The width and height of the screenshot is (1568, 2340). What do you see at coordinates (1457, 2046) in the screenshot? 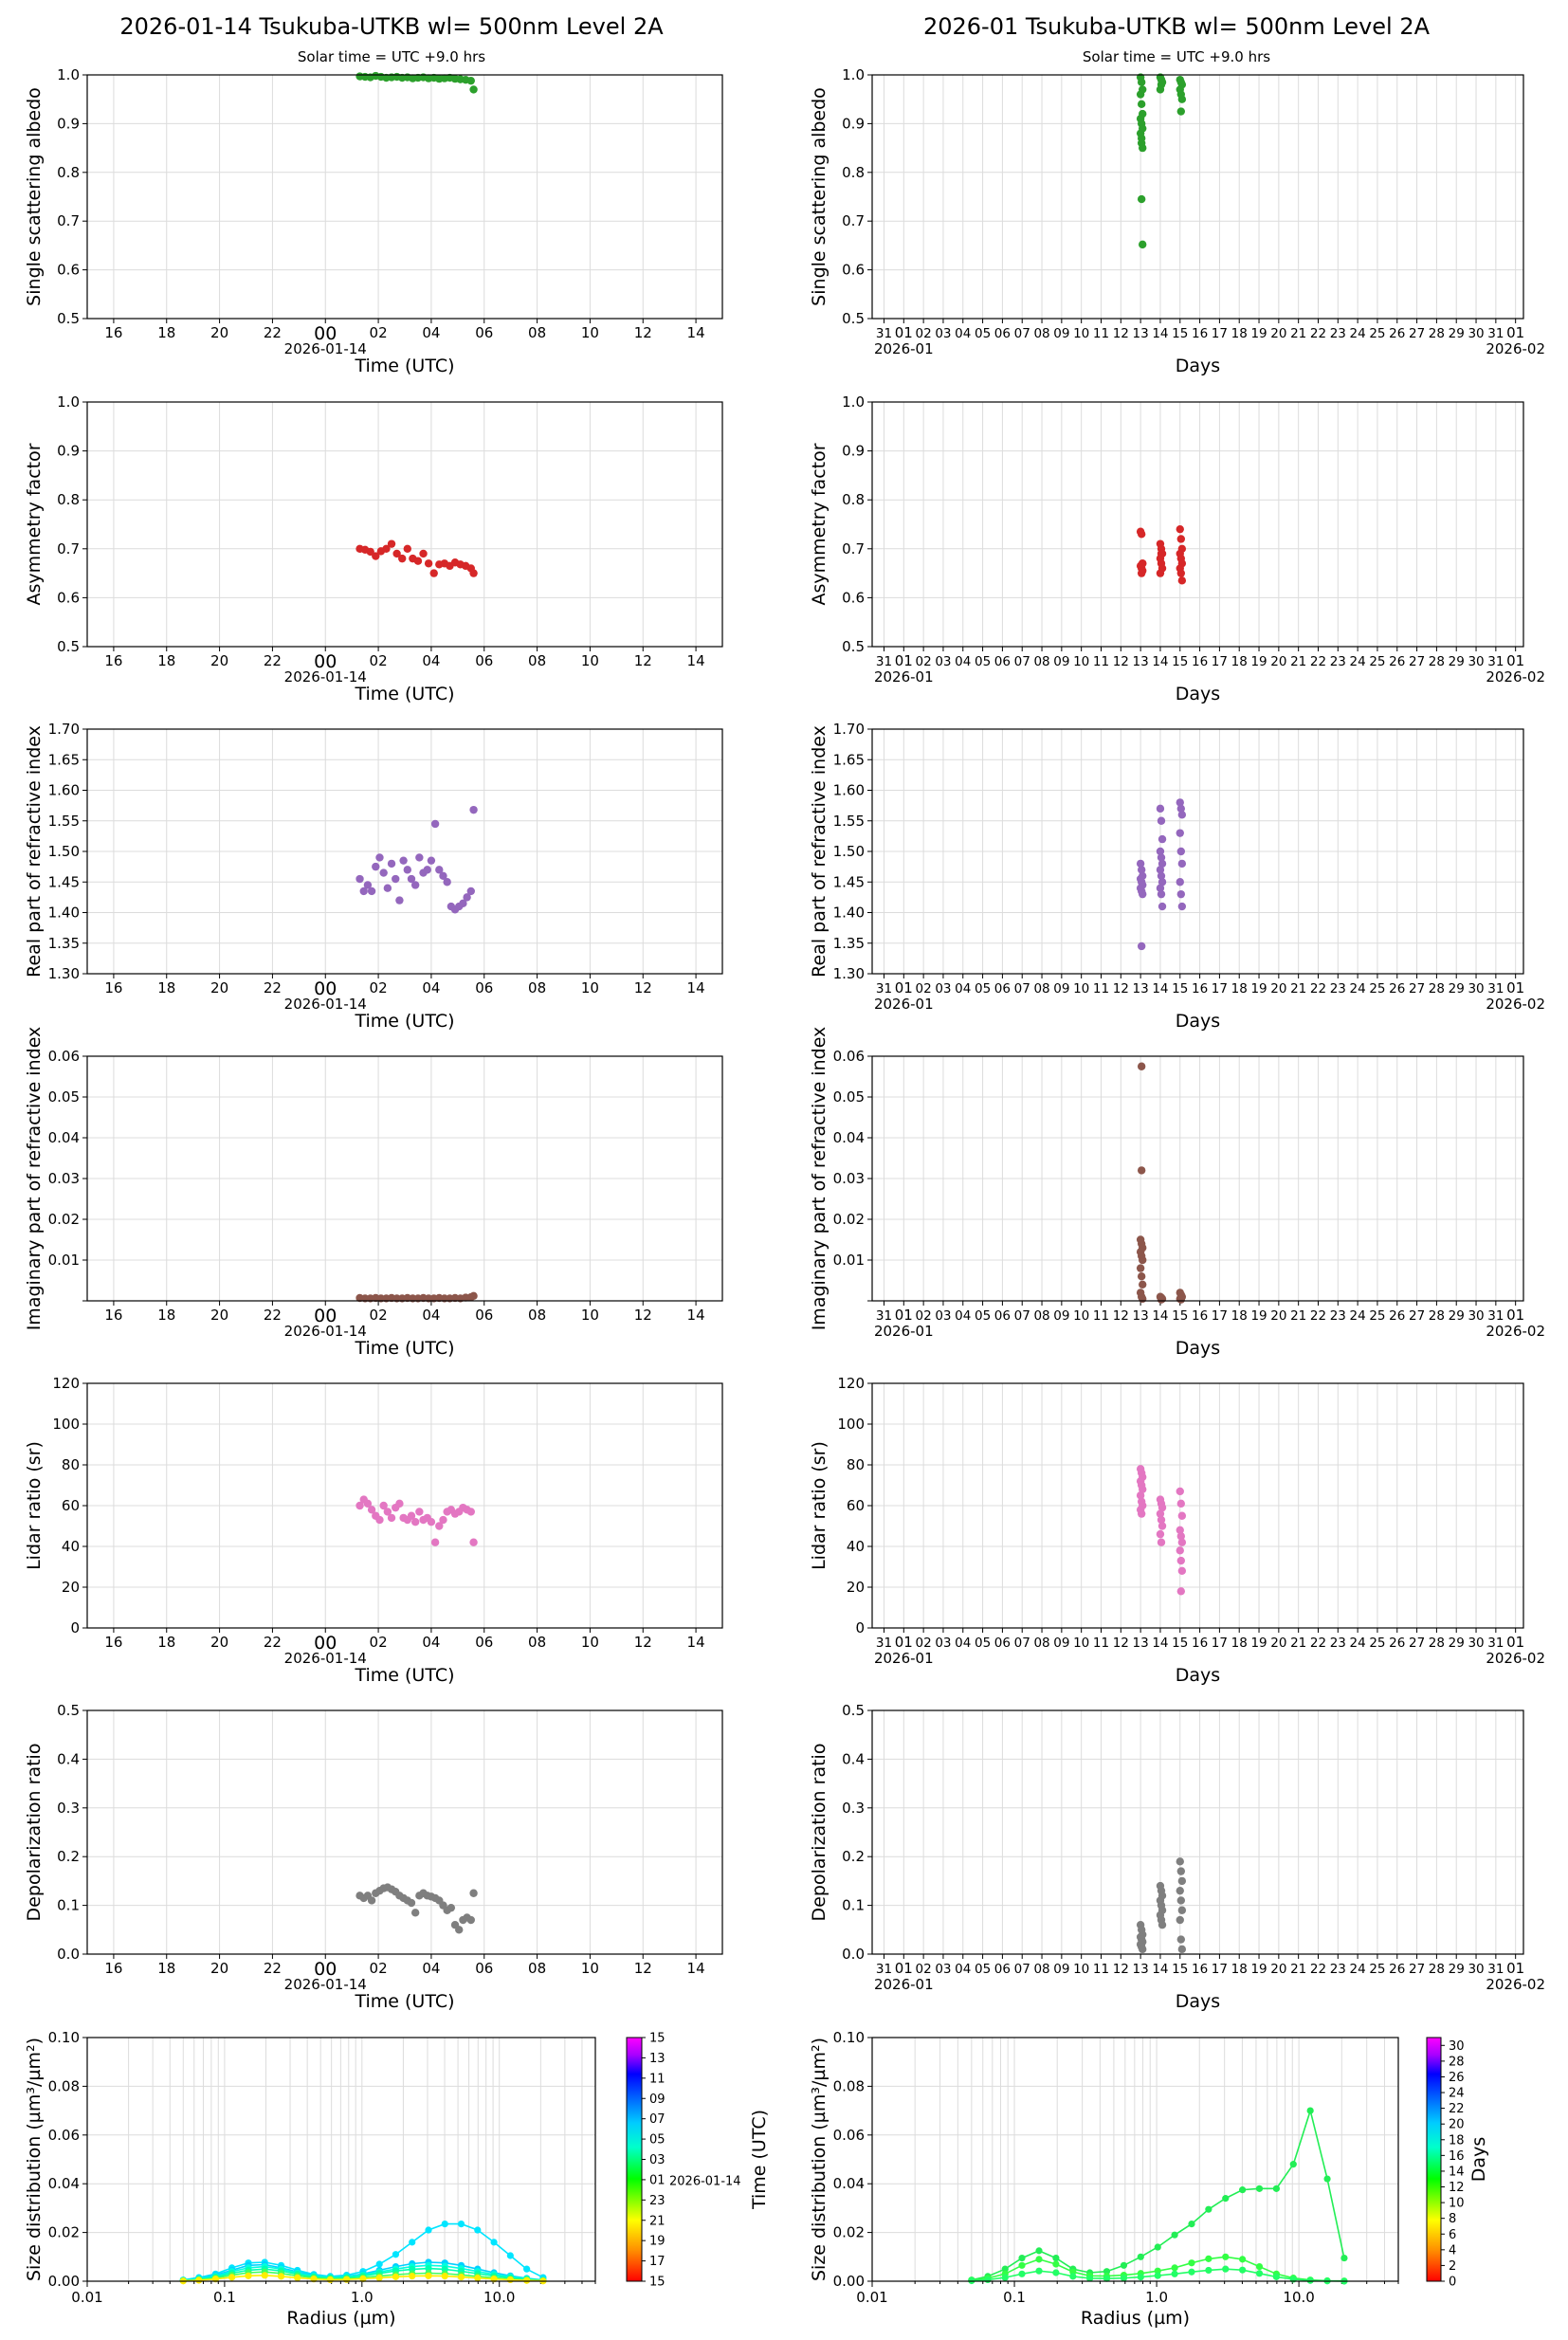
I see `right-colorbar-tick-label: 30` at bounding box center [1457, 2046].